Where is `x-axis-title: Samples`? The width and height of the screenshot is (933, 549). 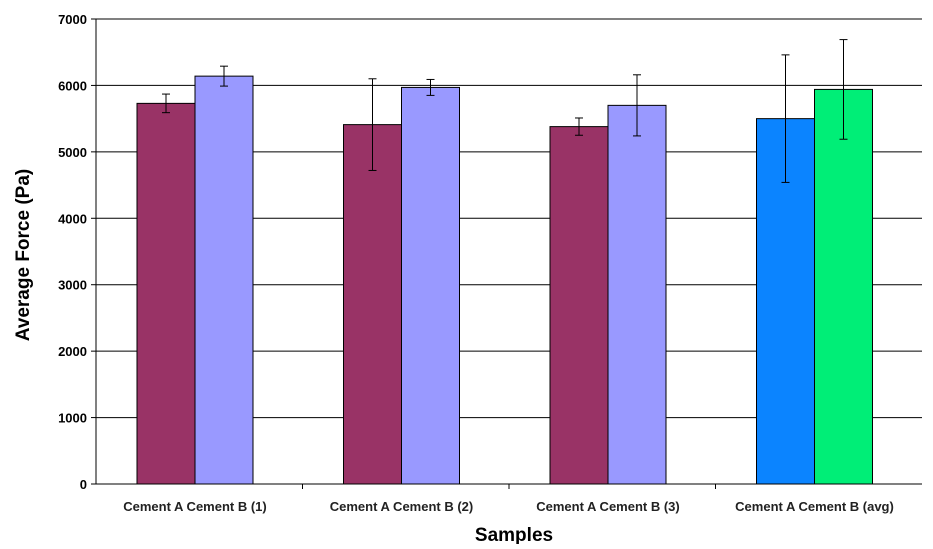
x-axis-title: Samples is located at coordinates (514, 534).